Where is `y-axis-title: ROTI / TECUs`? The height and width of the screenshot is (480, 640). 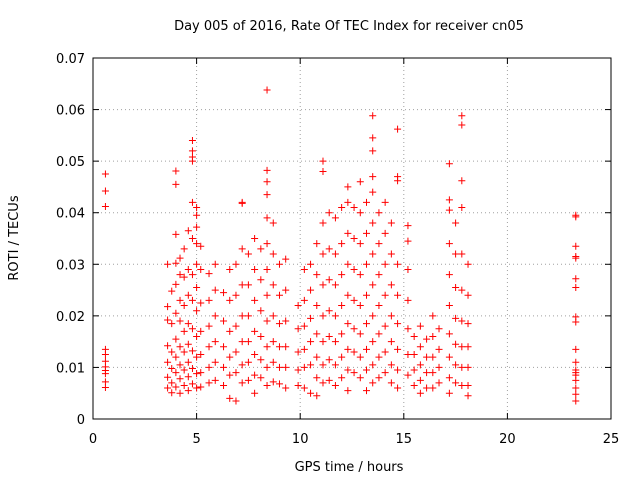
y-axis-title: ROTI / TECUs is located at coordinates (14, 237).